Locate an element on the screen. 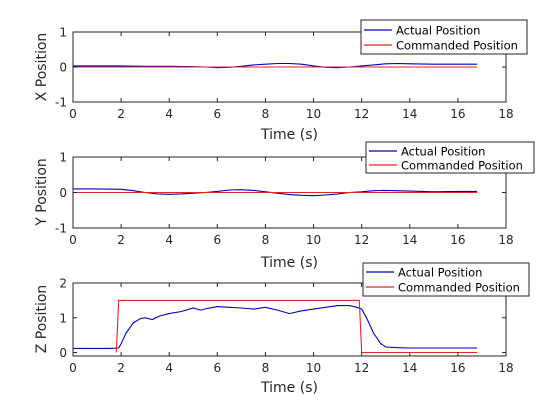 This screenshot has width=560, height=420. y-tick-label: 2 is located at coordinates (63, 284).